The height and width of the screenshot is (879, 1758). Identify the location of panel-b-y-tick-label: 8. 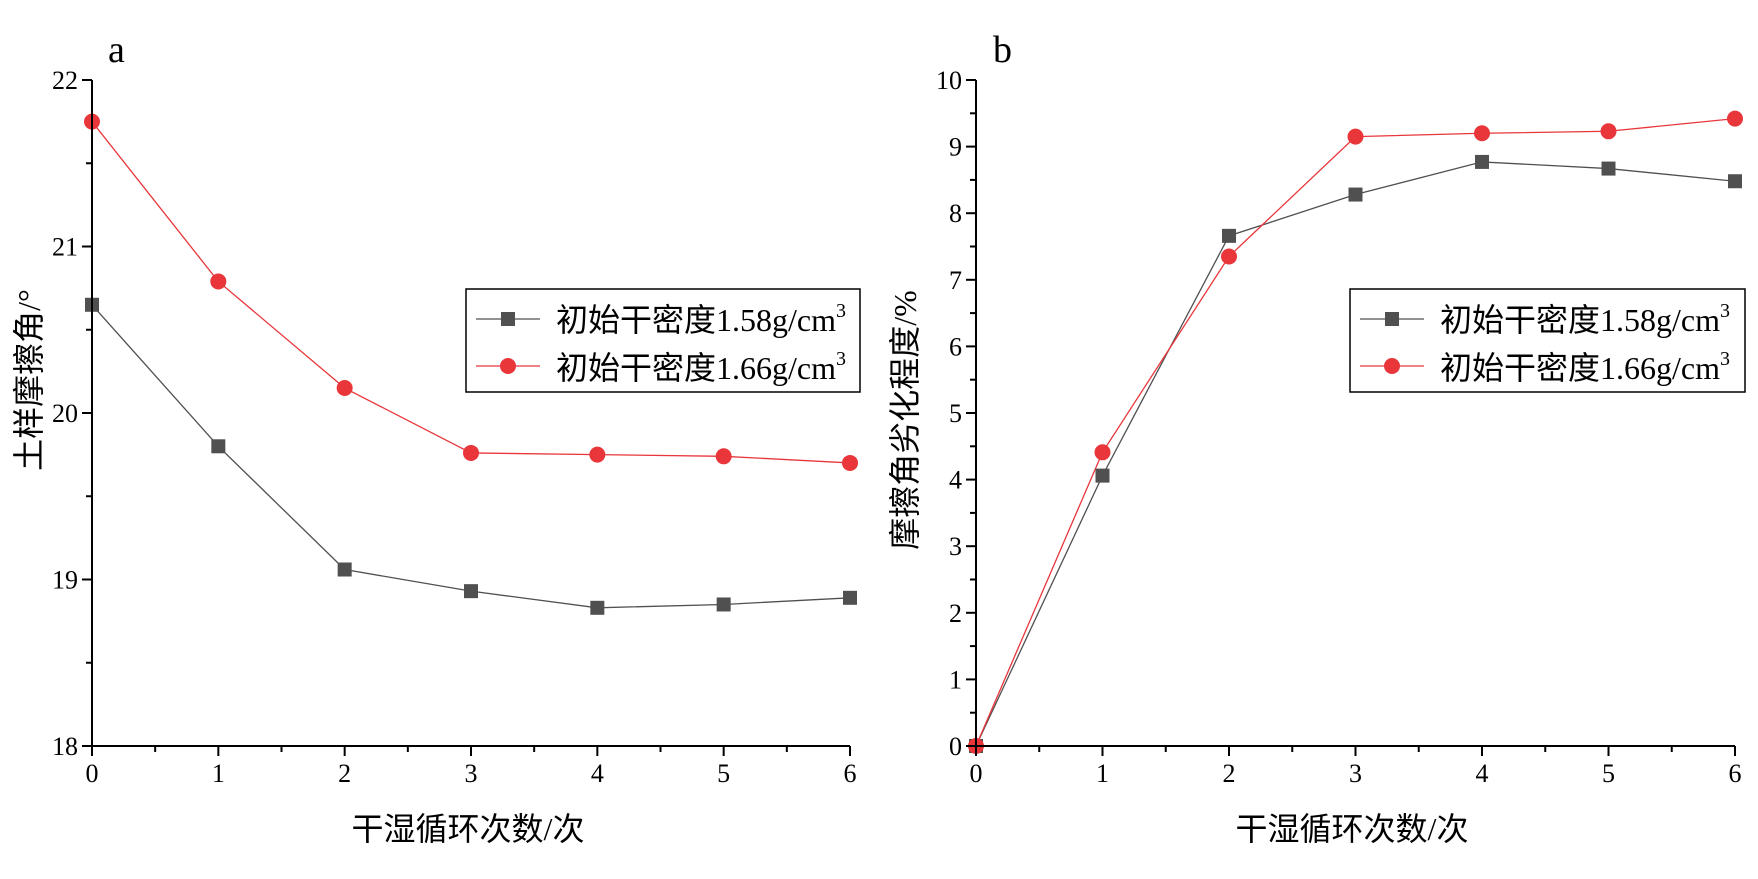
(955, 213).